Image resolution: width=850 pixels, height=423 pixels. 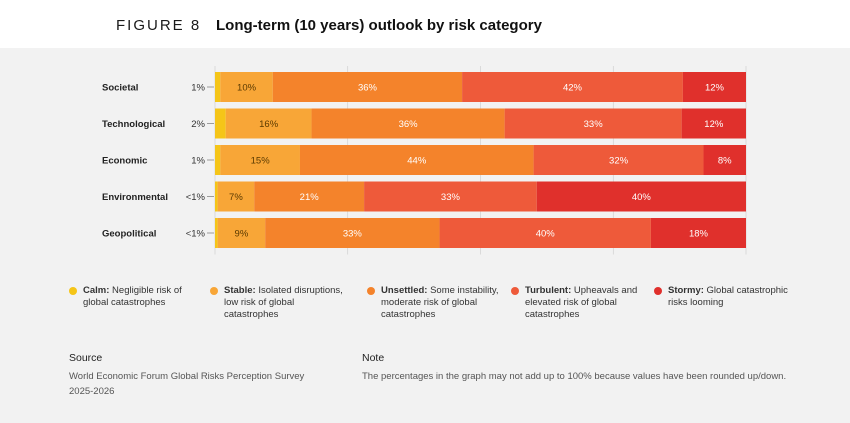 I want to click on category-label: Societal, so click(x=120, y=88).